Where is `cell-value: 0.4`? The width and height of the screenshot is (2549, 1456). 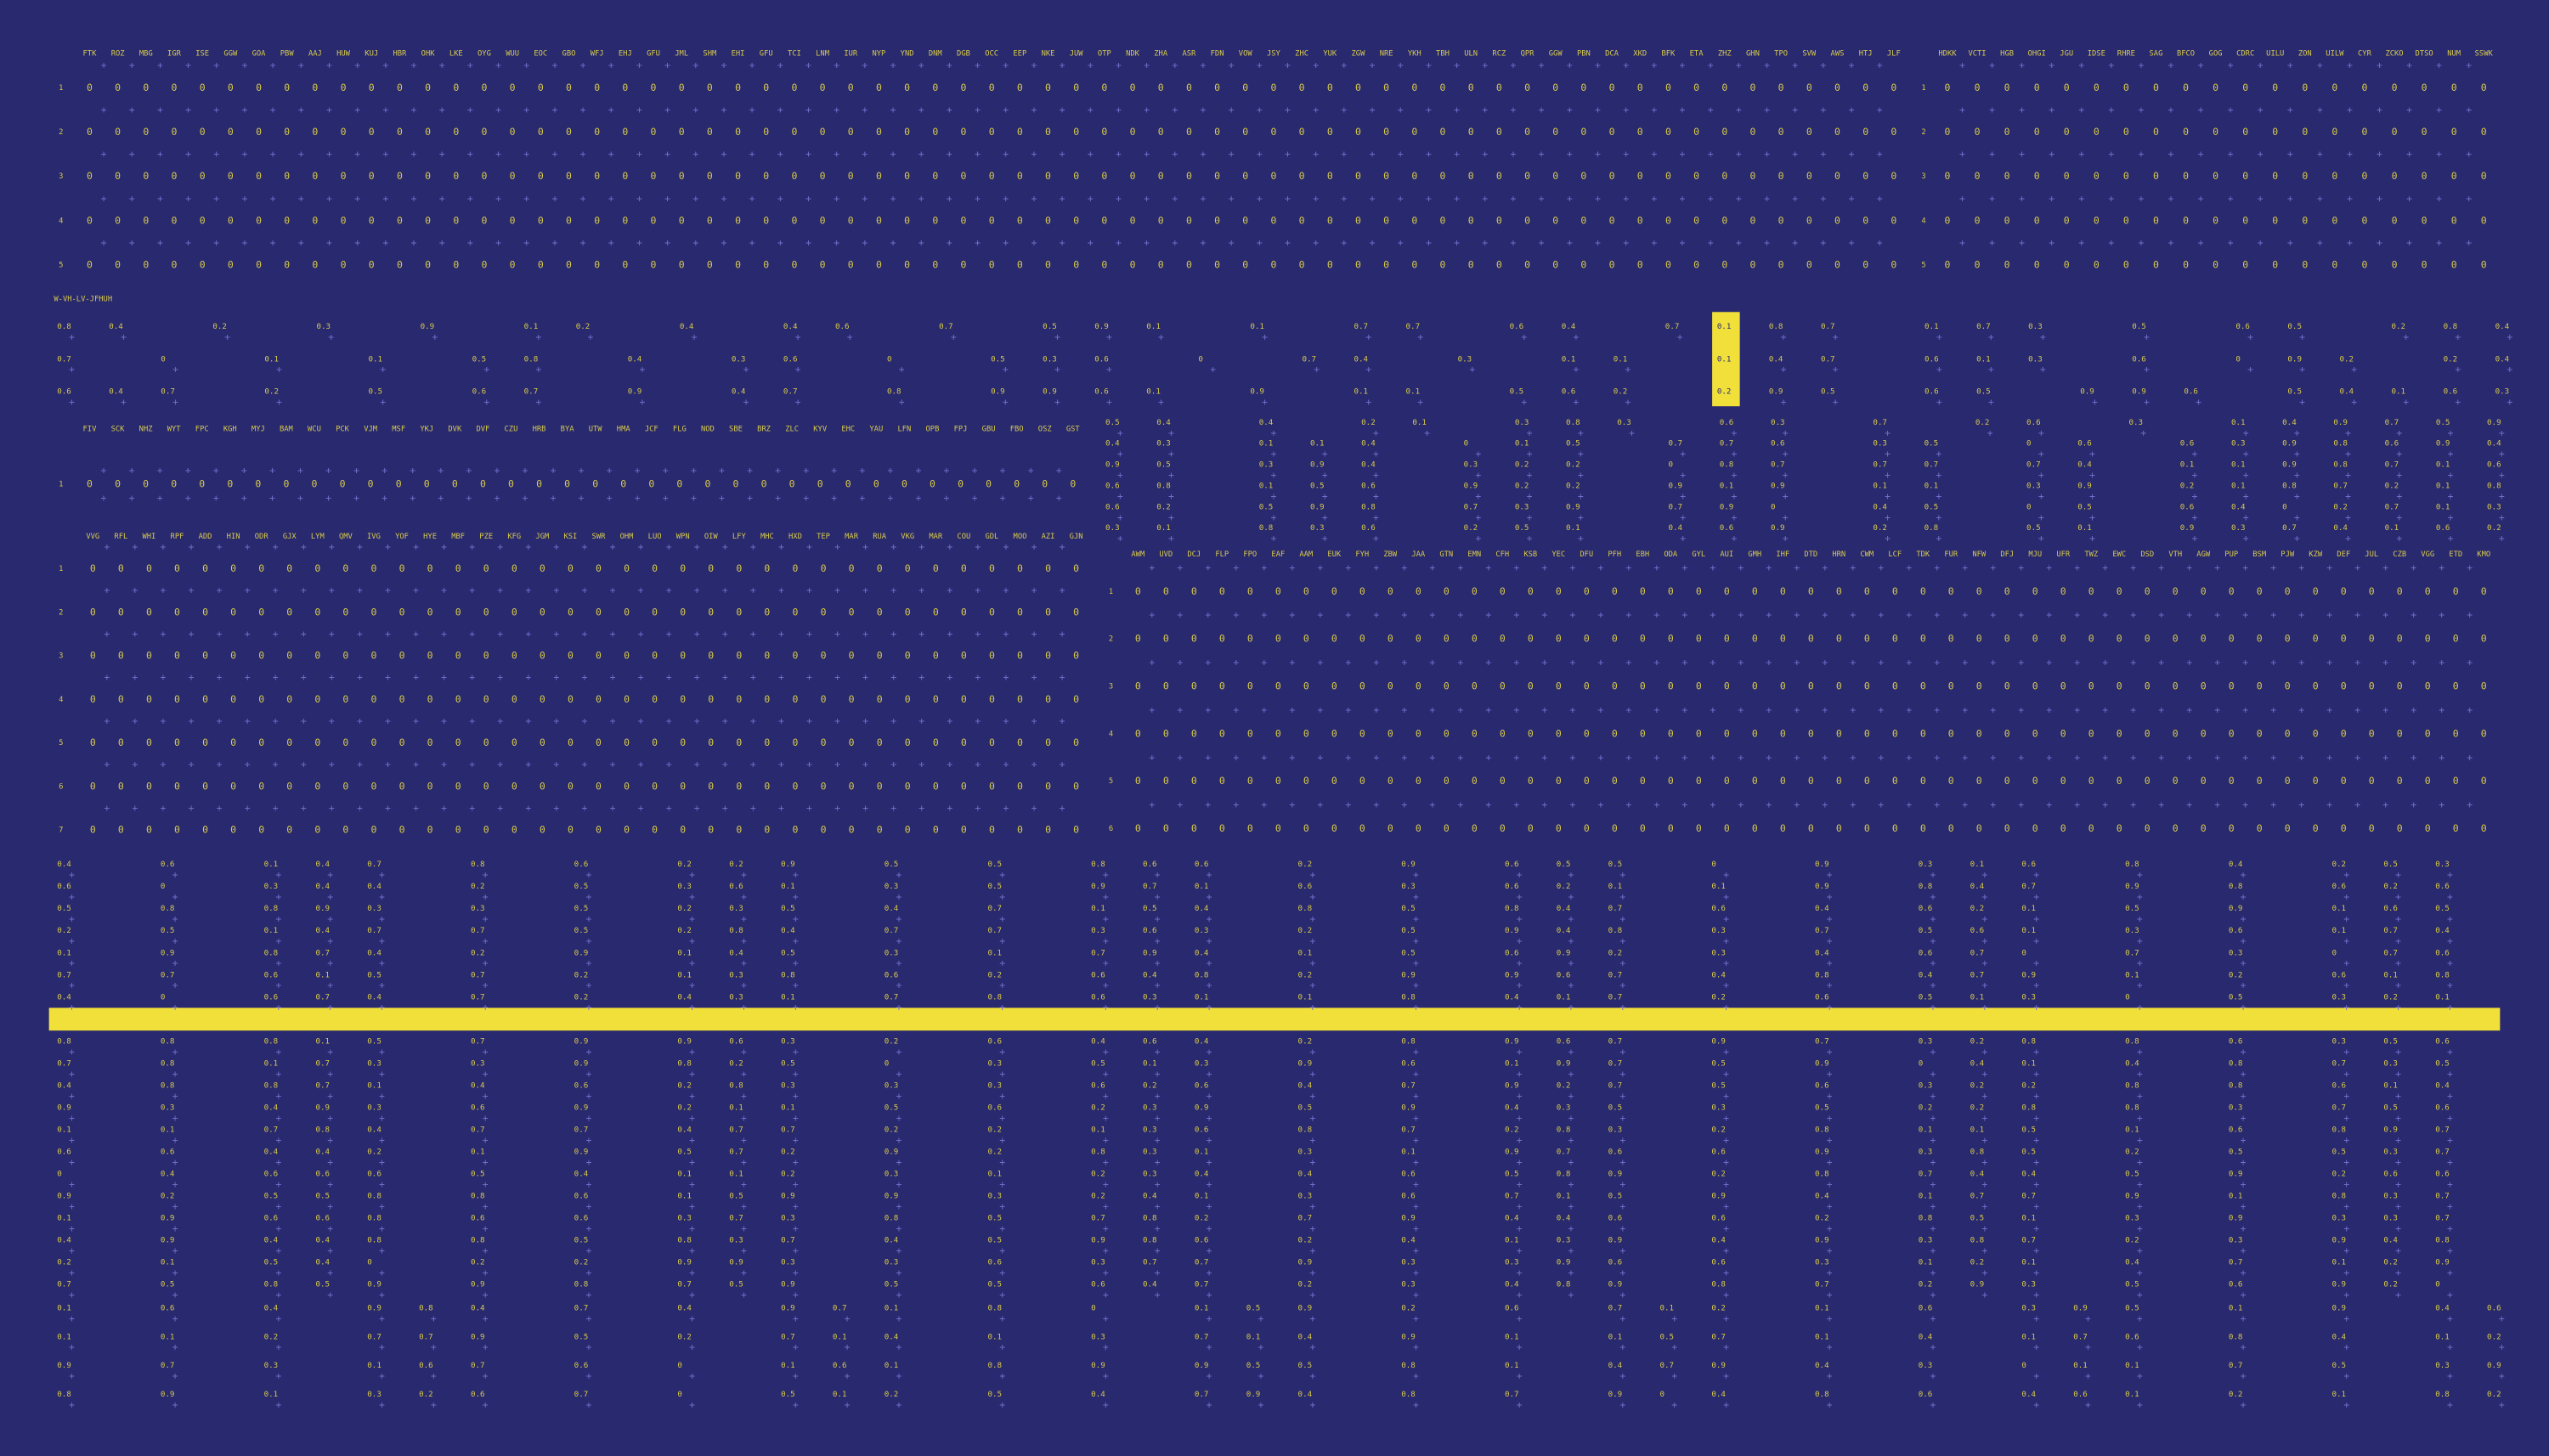 cell-value: 0.4 is located at coordinates (1408, 1240).